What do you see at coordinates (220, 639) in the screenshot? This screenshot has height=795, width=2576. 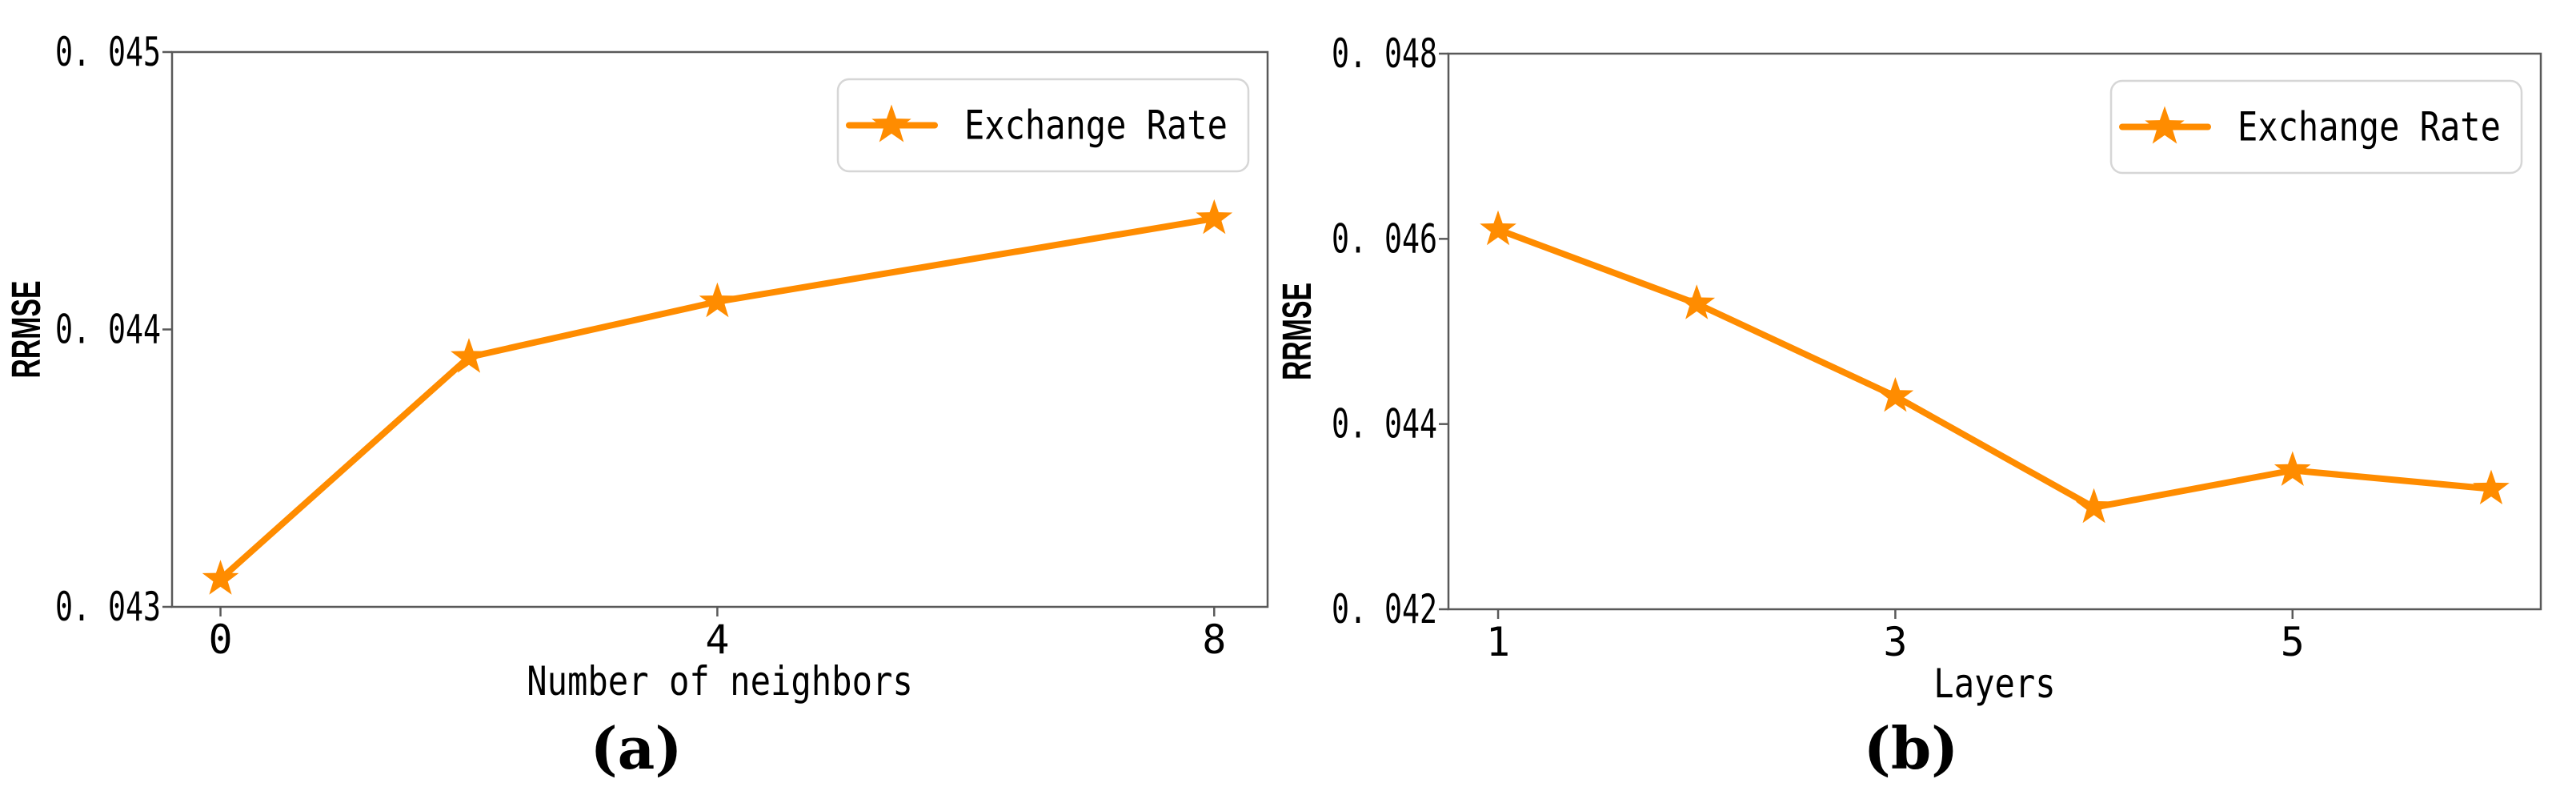 I see `x-tick-label: 0` at bounding box center [220, 639].